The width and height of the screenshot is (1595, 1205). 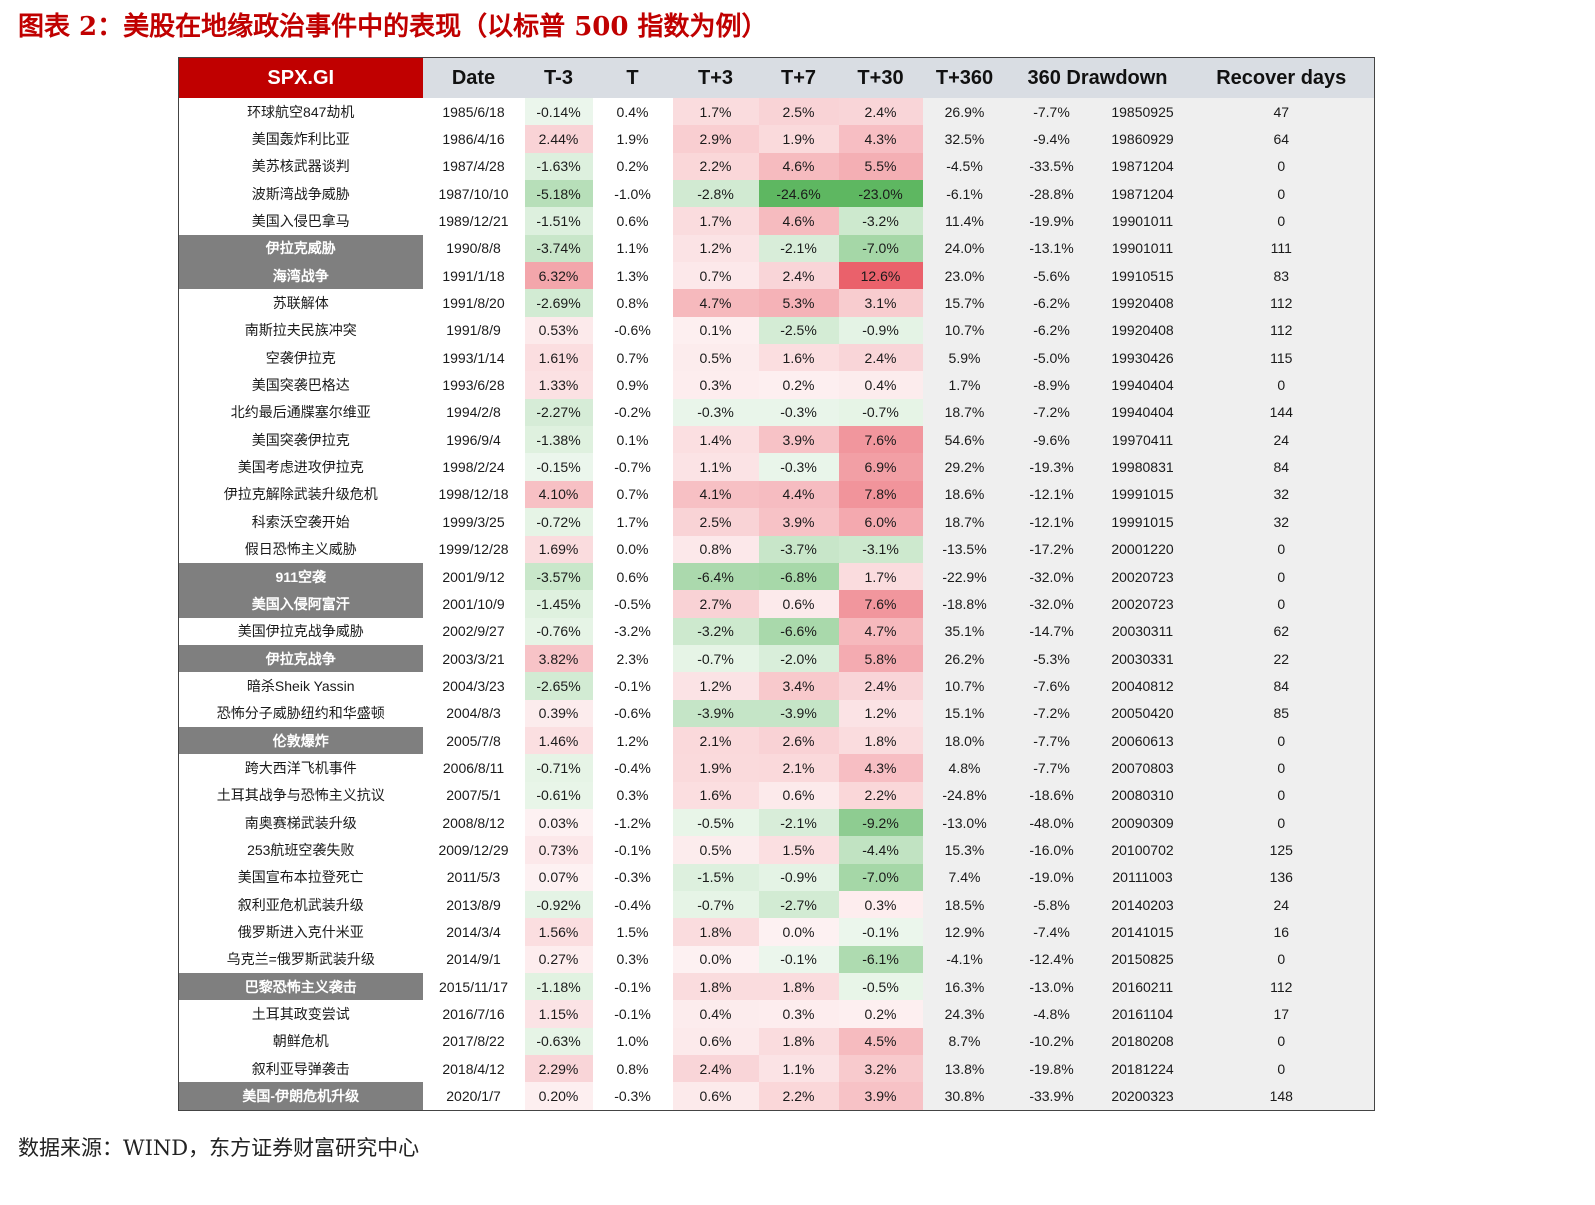 I want to click on event-date: 2004/8/3, so click(x=473, y=713).